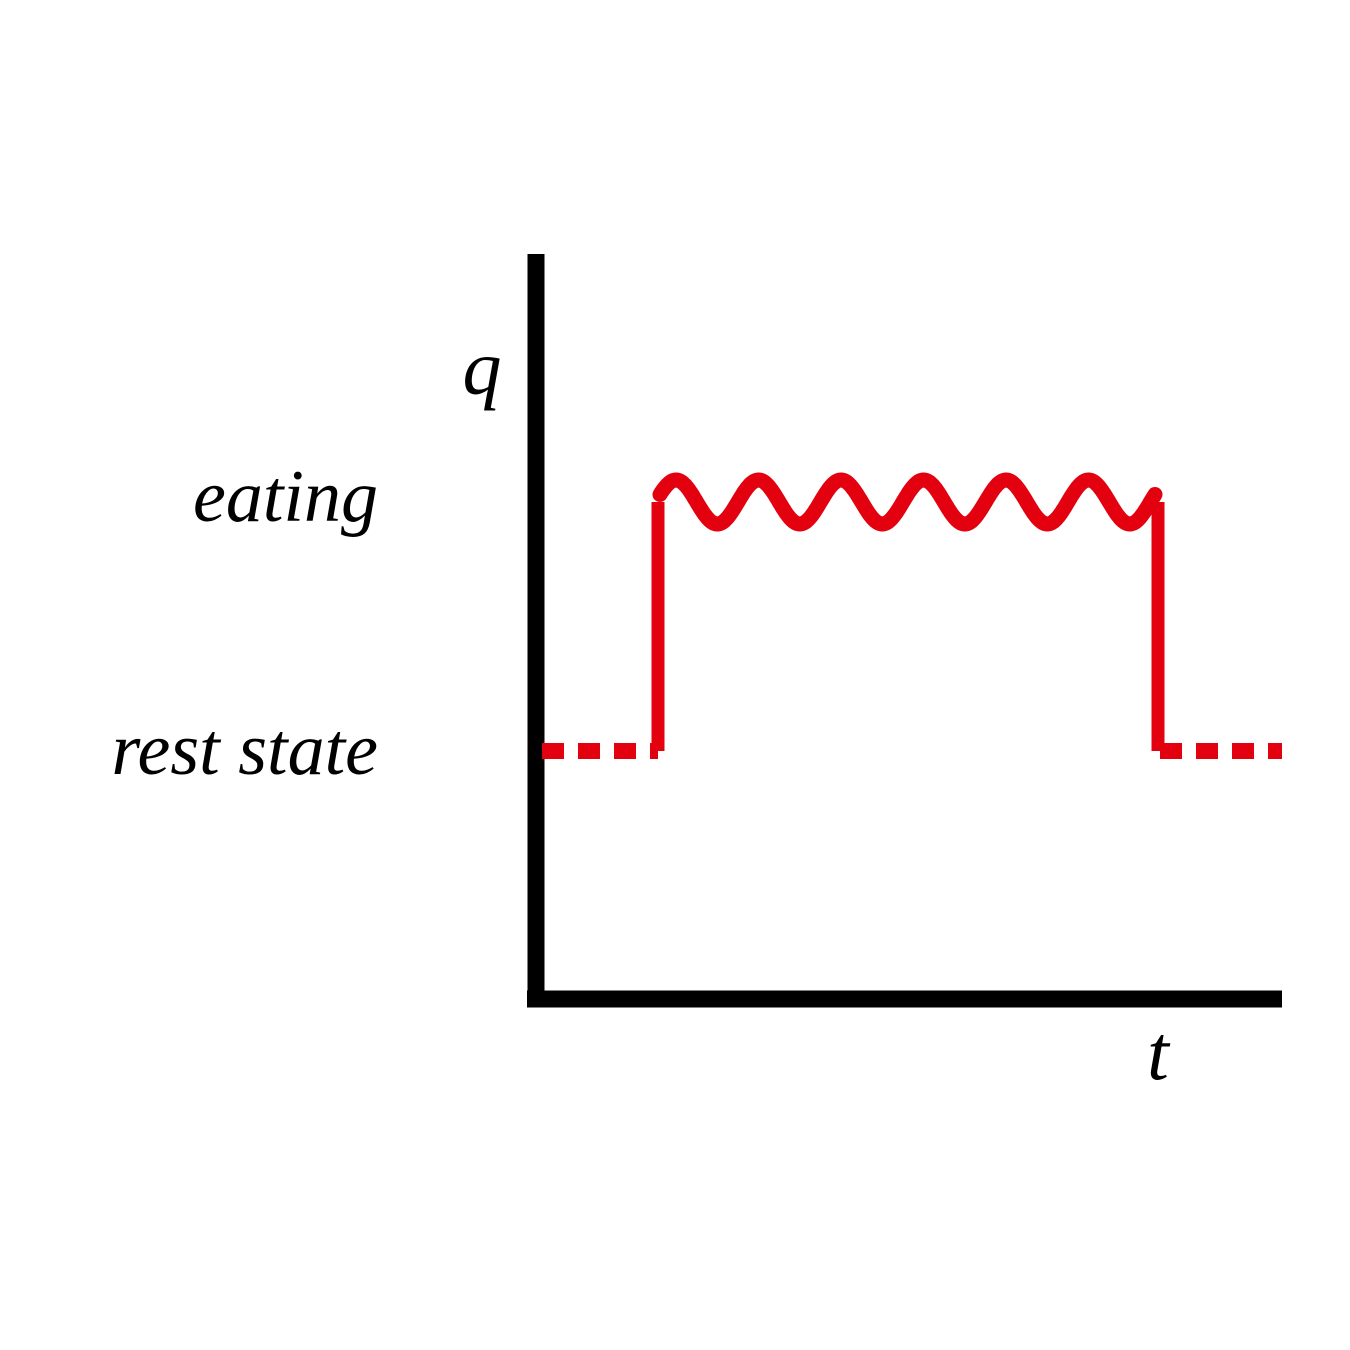  What do you see at coordinates (482, 367) in the screenshot?
I see `y-axis-label: q` at bounding box center [482, 367].